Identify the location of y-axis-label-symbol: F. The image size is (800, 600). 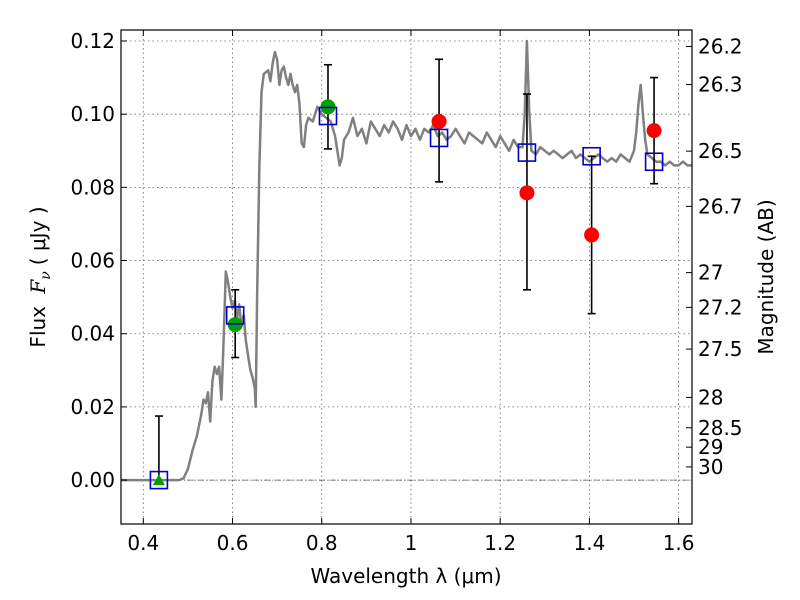
(38, 287).